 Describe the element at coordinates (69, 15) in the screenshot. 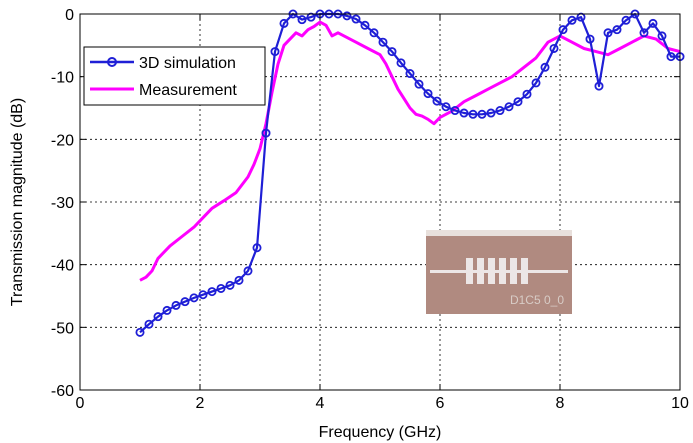

I see `y-tick-label: 0` at that location.